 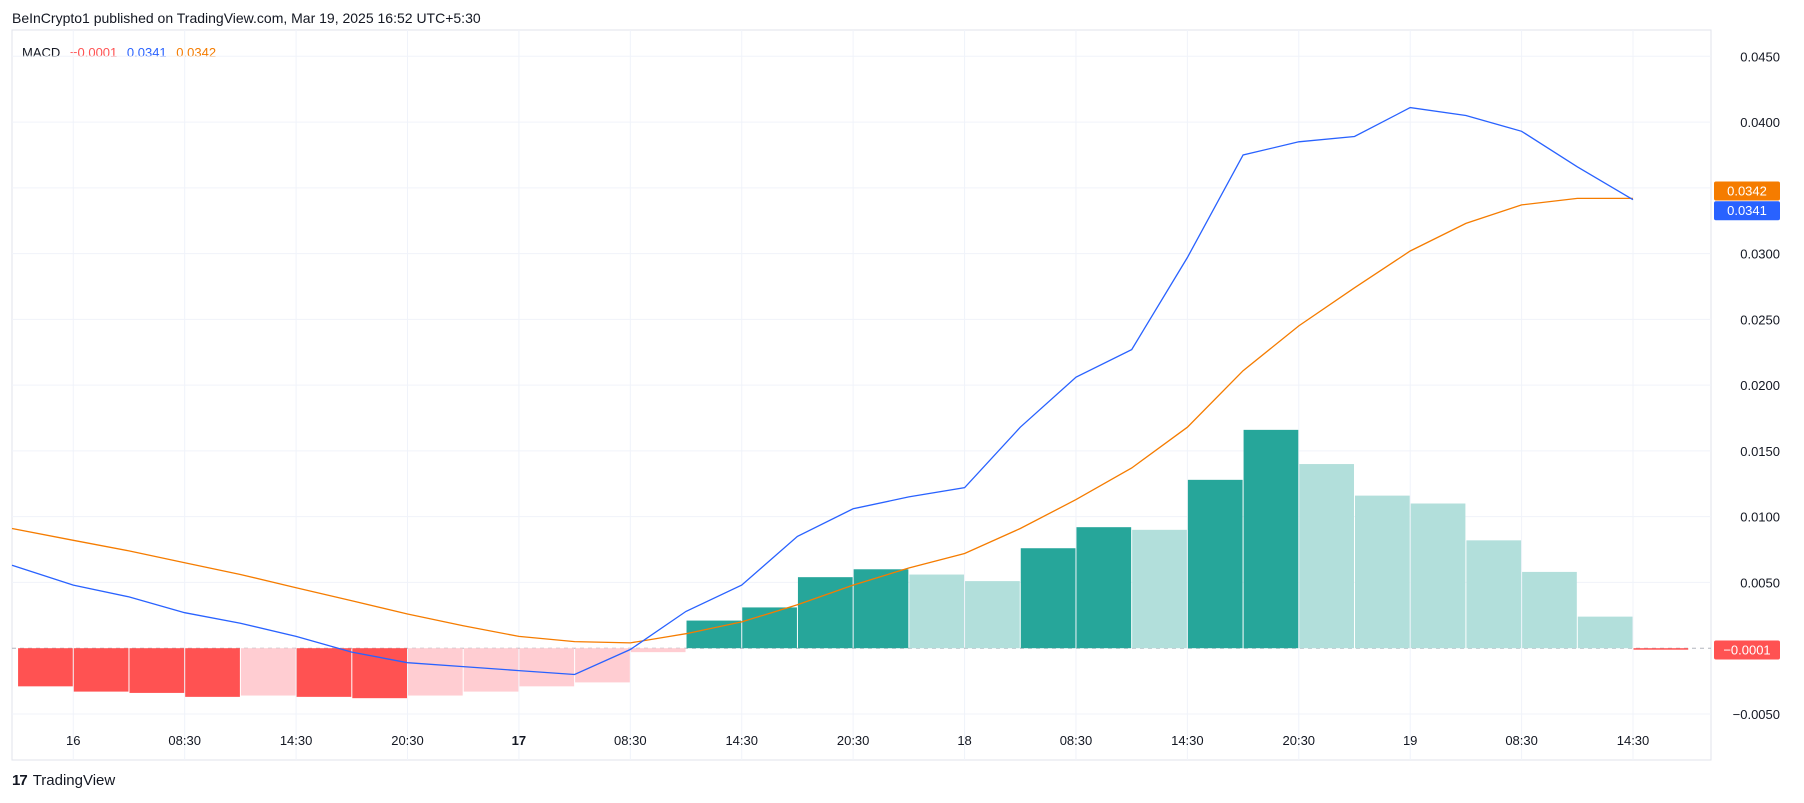 What do you see at coordinates (73, 740) in the screenshot?
I see `x-tick-label: 16` at bounding box center [73, 740].